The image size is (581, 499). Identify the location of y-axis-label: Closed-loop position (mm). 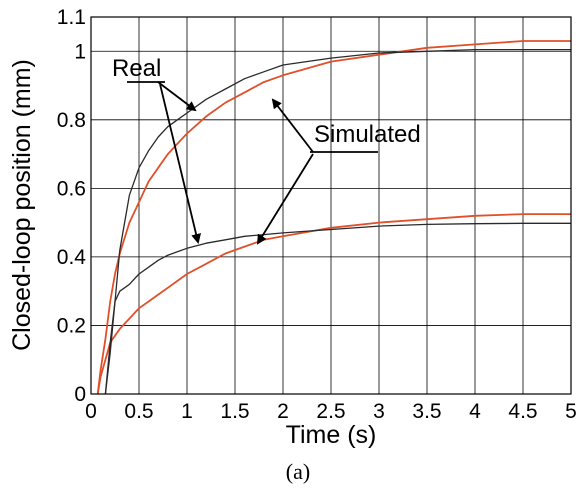
(22, 205).